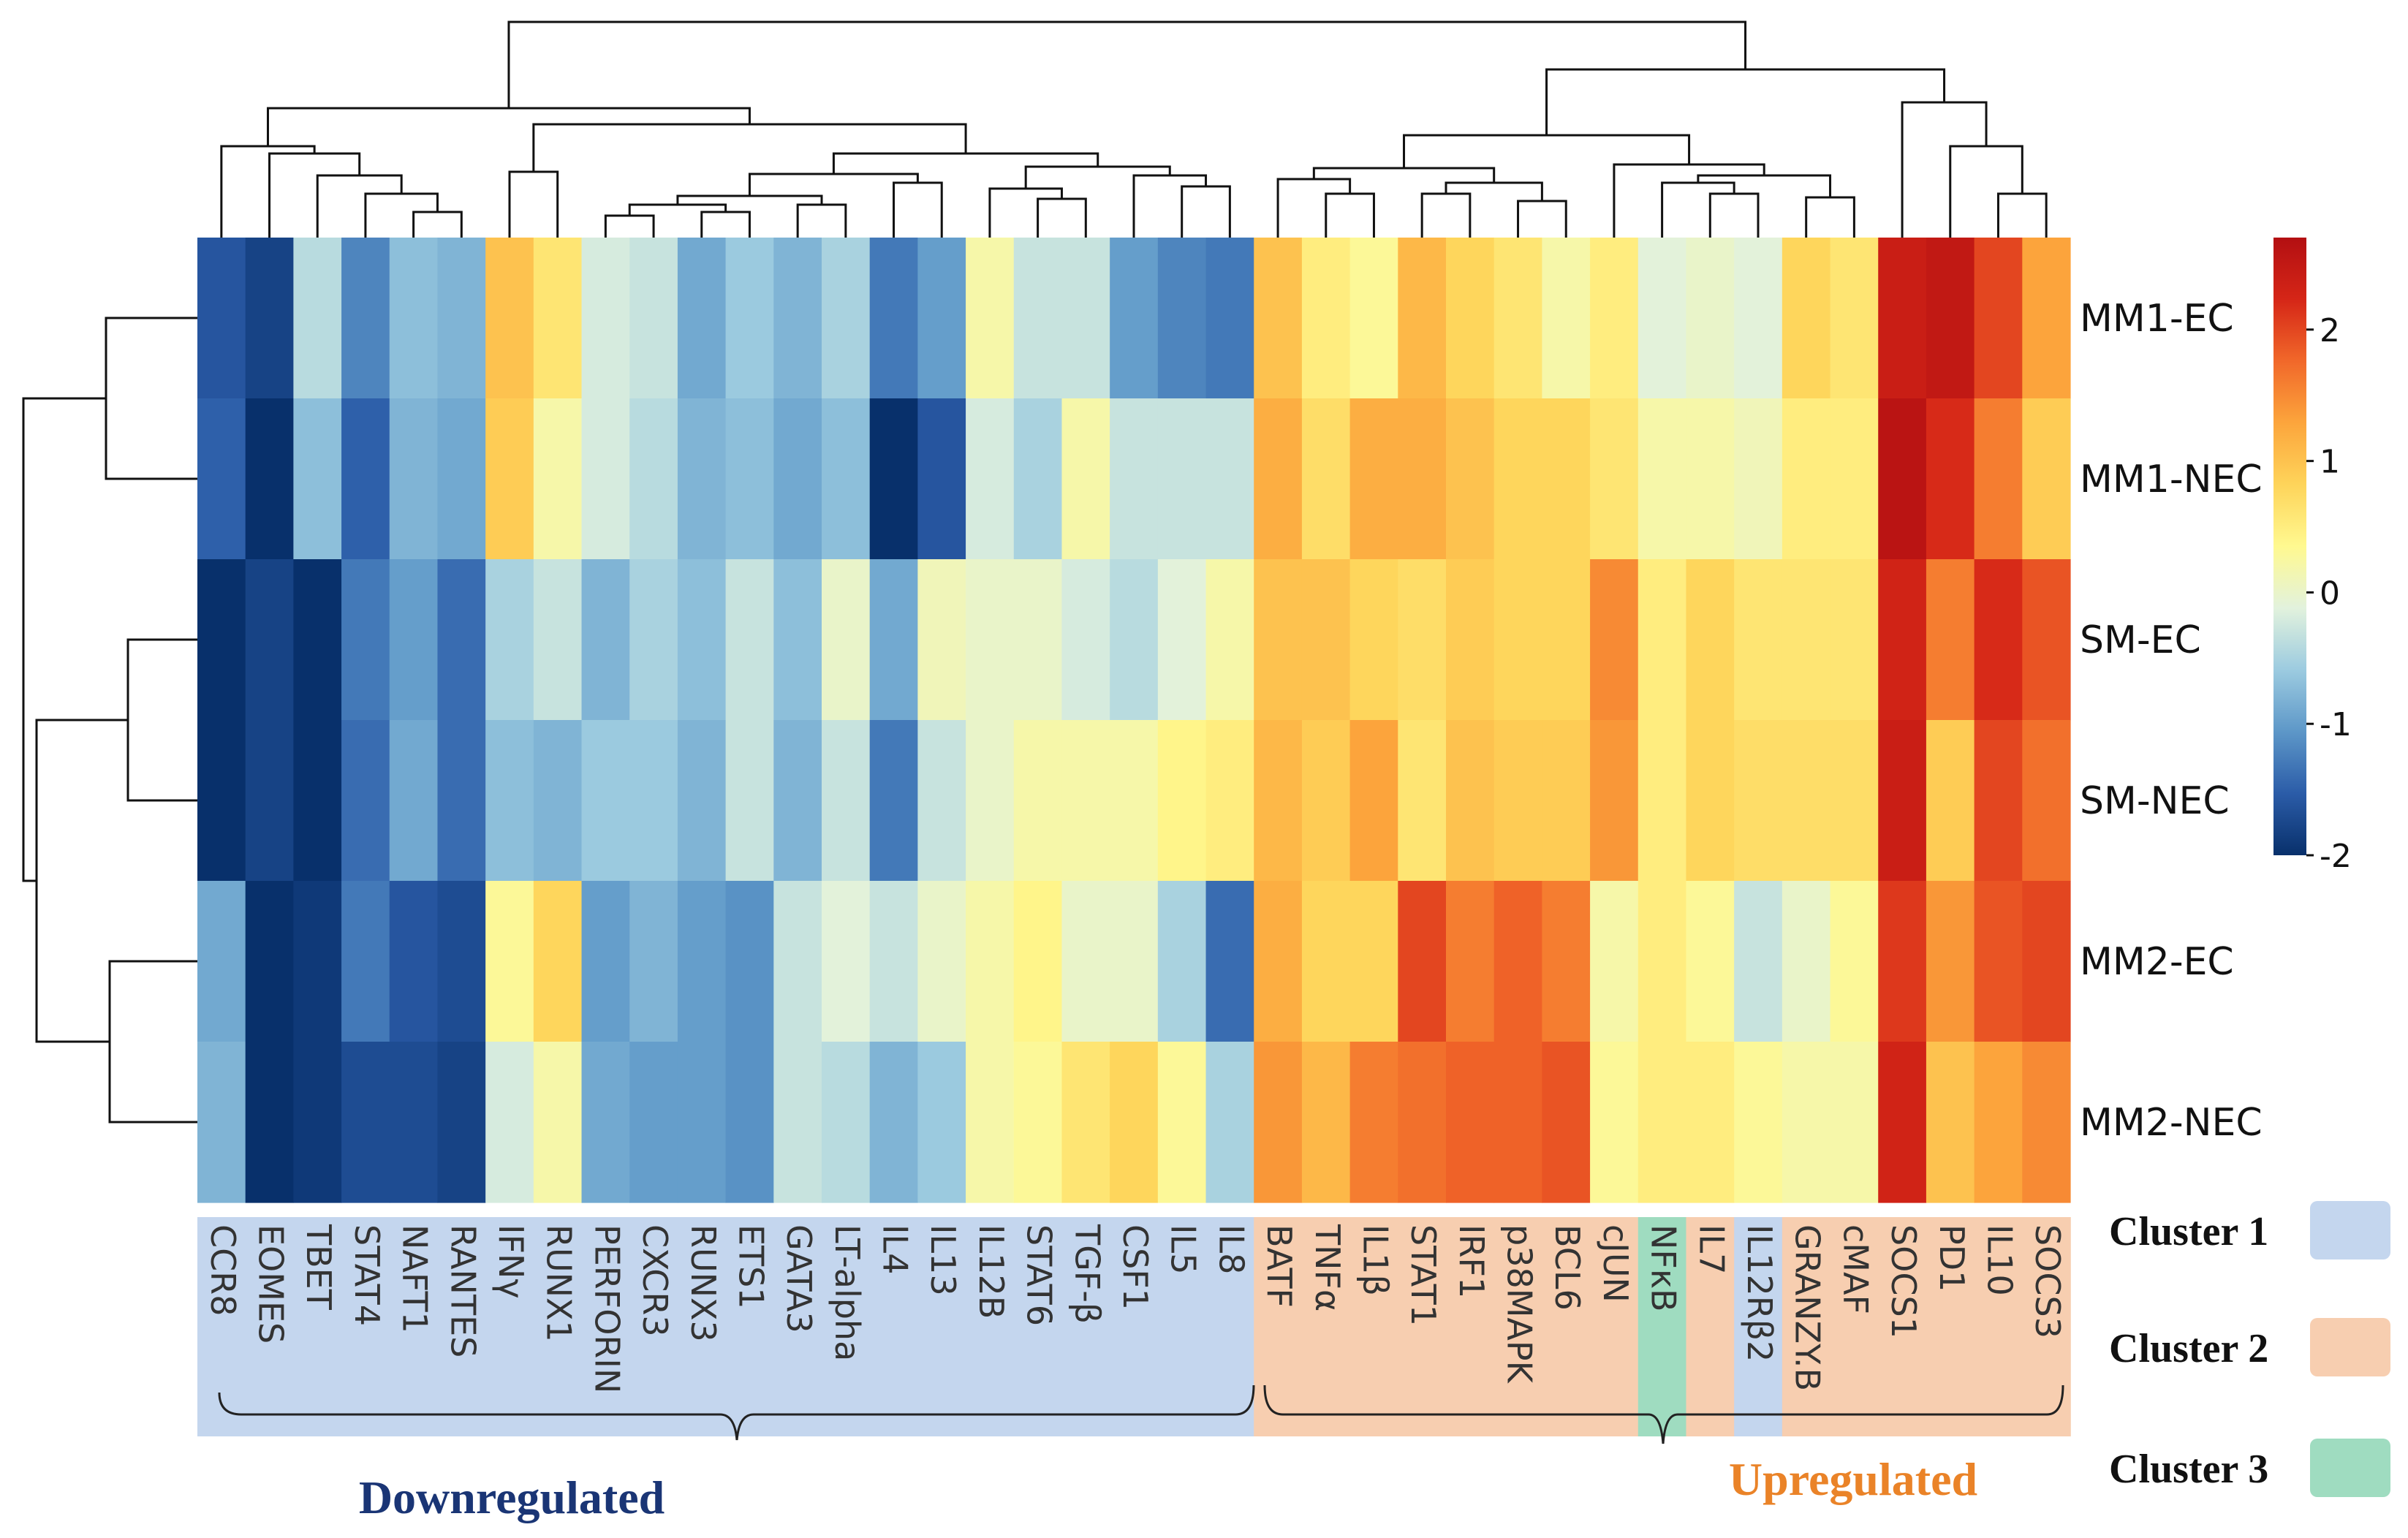 The width and height of the screenshot is (2408, 1538). Describe the element at coordinates (1087, 1274) in the screenshot. I see `column-label: TGF-β` at that location.